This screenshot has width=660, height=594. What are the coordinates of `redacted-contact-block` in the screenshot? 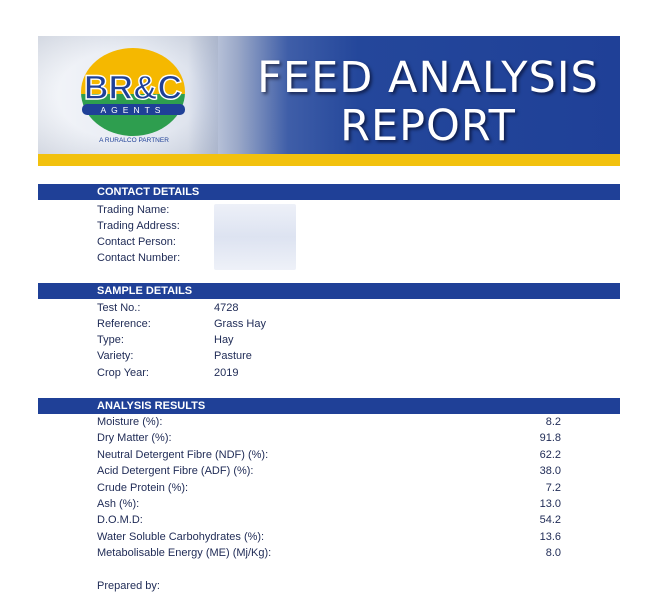 It's located at (255, 237).